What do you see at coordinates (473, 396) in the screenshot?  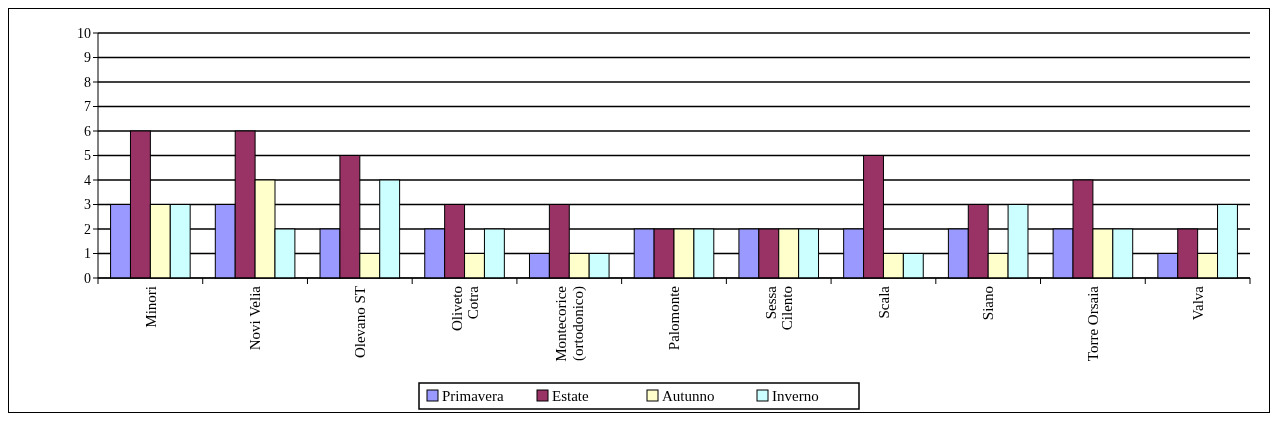 I see `legend-label: Primavera` at bounding box center [473, 396].